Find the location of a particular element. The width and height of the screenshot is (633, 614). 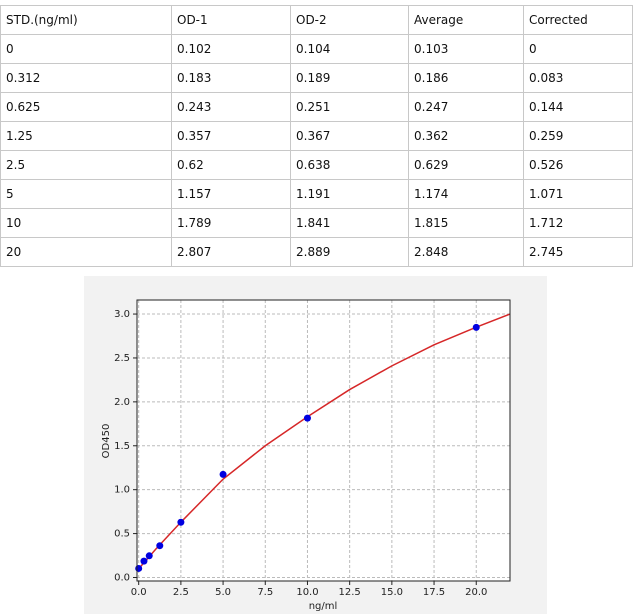

table-cell: 0.357 is located at coordinates (231, 136).